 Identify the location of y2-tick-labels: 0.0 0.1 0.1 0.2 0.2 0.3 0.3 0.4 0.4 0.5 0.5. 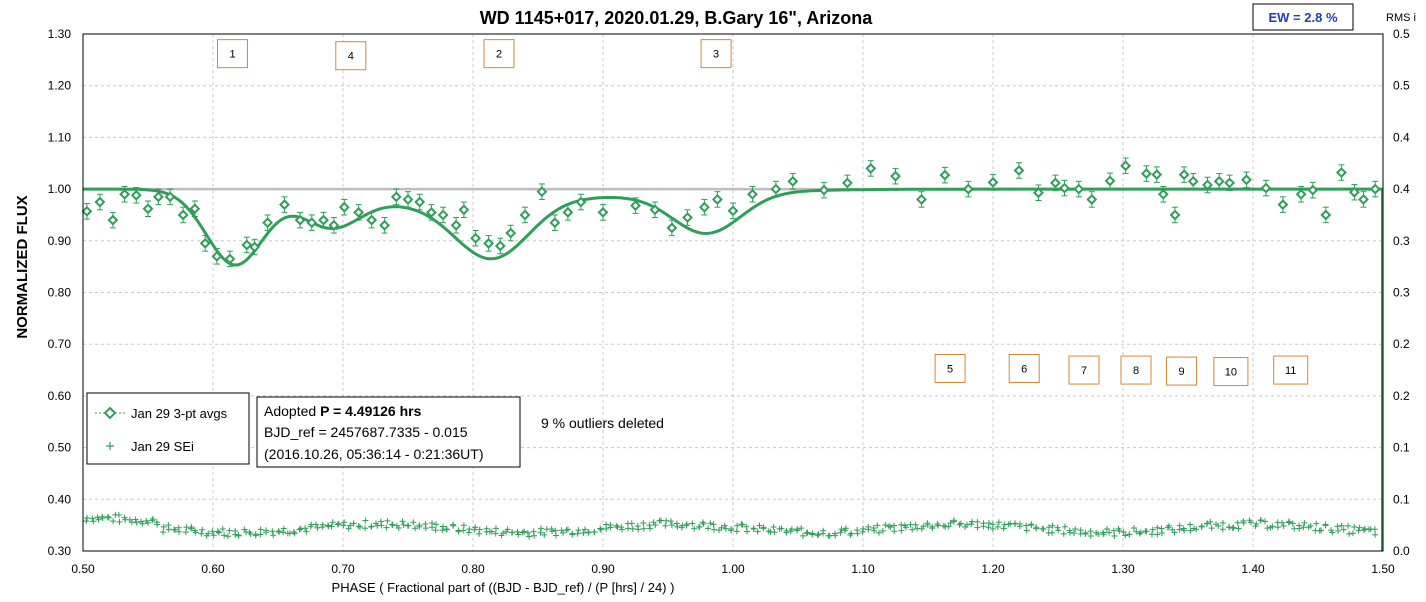
(1401, 292).